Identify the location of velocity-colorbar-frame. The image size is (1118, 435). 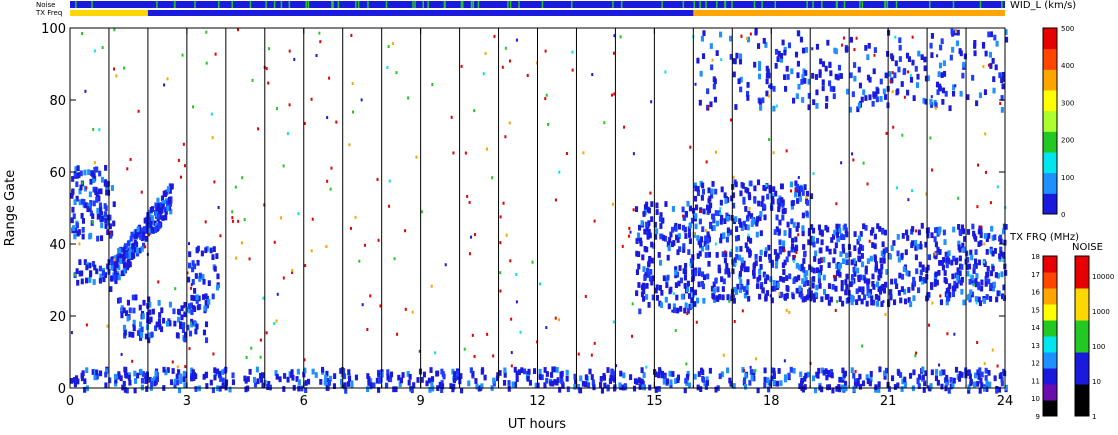
(1050, 121).